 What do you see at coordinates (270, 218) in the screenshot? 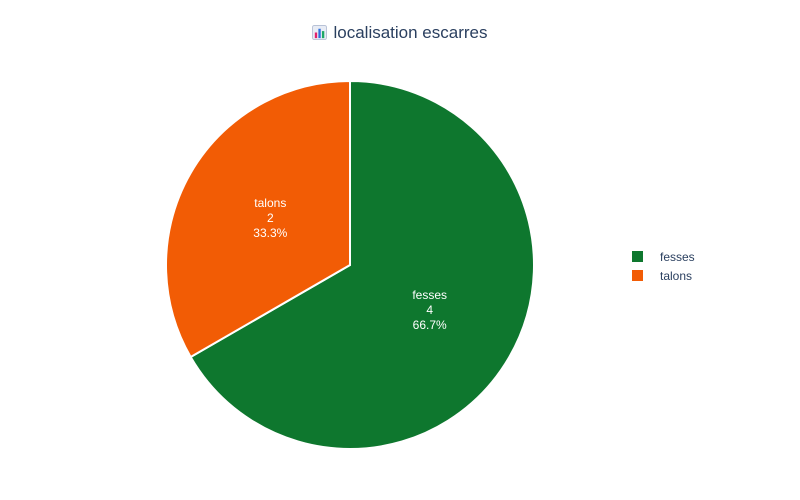
I see `slice-label-value-talons: 2` at bounding box center [270, 218].